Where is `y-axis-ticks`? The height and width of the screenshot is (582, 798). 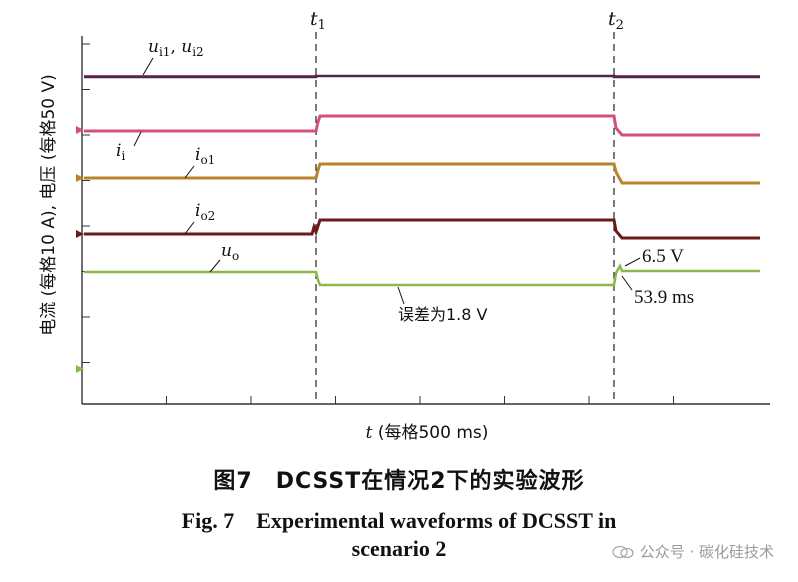 y-axis-ticks is located at coordinates (86, 203).